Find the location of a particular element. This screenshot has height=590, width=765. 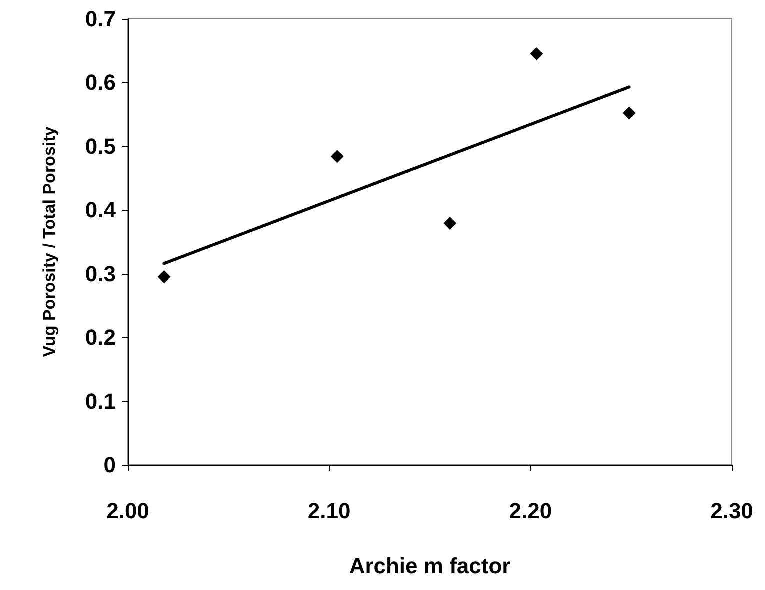

y-tick-label: 0.5 is located at coordinates (100, 146).